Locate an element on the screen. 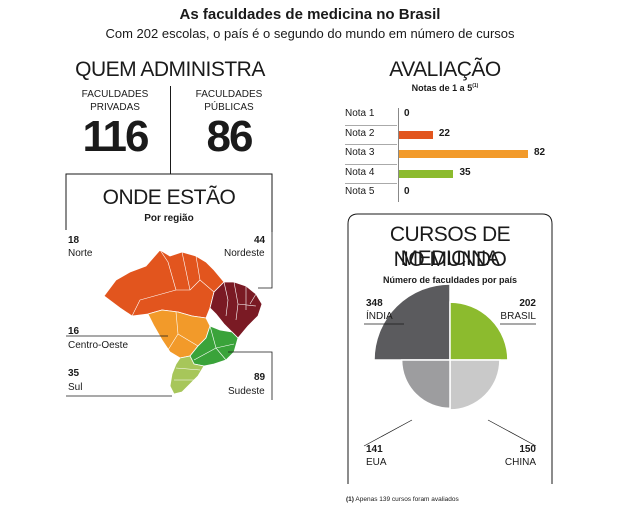 The image size is (620, 522). world-heading-2: NO MUNDO is located at coordinates (450, 259).